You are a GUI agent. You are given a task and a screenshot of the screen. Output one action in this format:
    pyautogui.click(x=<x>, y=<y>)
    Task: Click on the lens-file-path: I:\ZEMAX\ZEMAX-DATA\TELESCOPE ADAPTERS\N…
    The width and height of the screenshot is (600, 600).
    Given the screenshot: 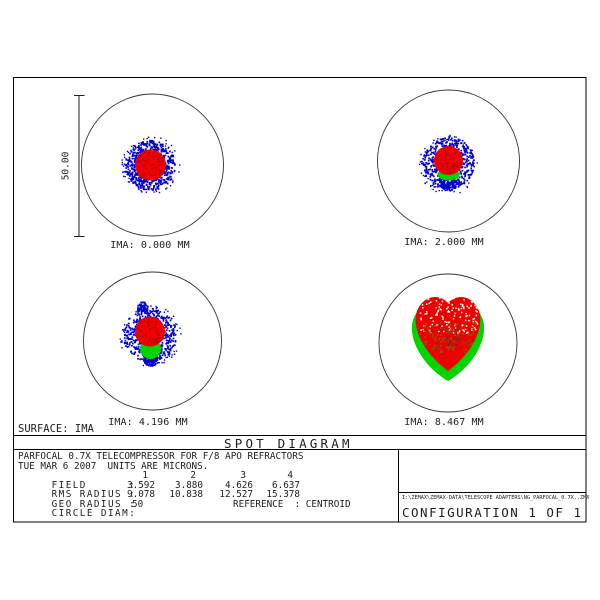 What is the action you would take?
    pyautogui.click(x=496, y=498)
    